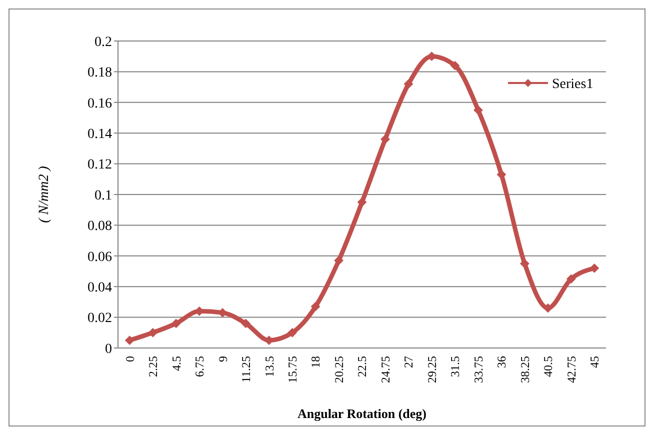 This screenshot has width=654, height=435. What do you see at coordinates (246, 369) in the screenshot?
I see `x-tick-label: 11.25` at bounding box center [246, 369].